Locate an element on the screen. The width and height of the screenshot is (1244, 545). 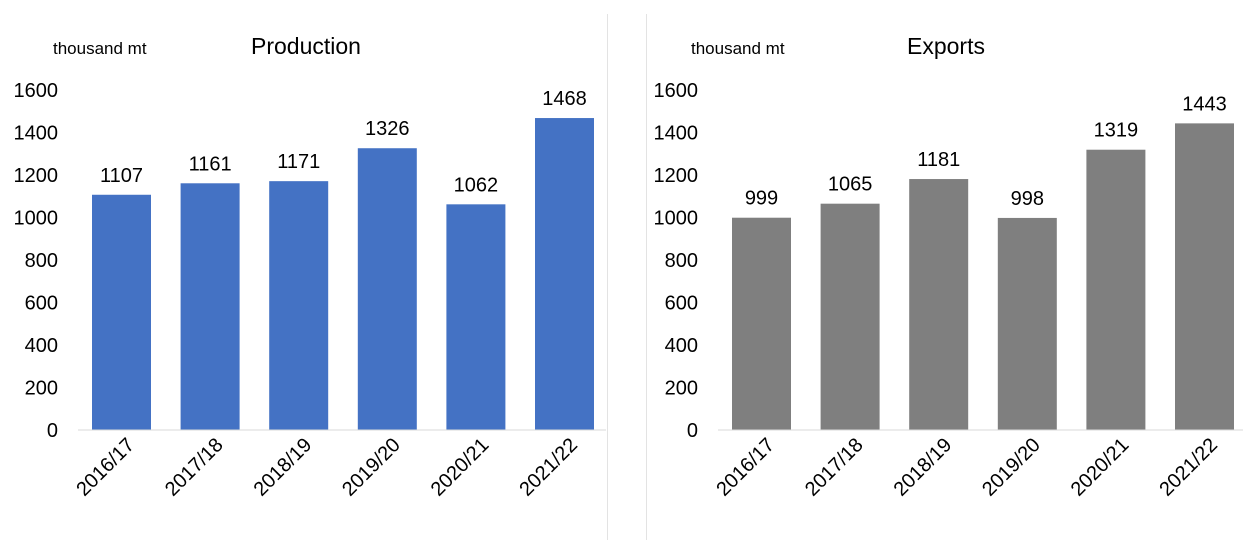
data-label: 1468 is located at coordinates (564, 99).